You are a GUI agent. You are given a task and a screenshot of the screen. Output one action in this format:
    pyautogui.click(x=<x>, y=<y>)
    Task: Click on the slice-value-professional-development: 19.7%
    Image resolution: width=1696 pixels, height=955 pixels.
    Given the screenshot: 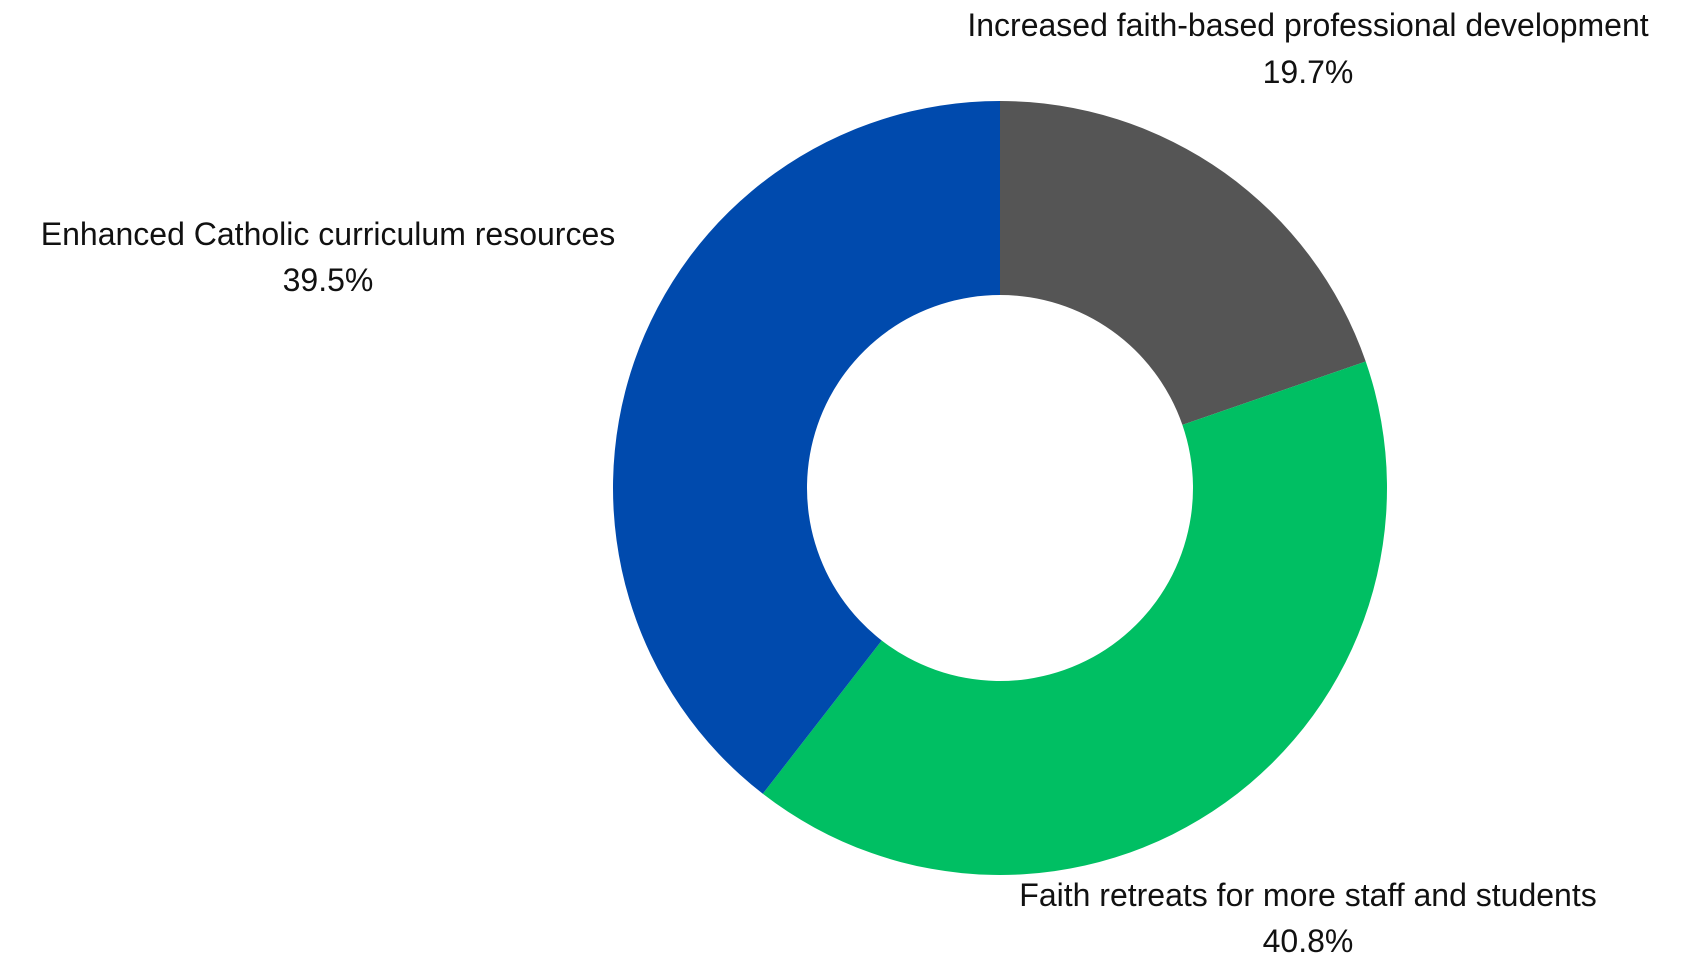 What is the action you would take?
    pyautogui.click(x=1308, y=72)
    